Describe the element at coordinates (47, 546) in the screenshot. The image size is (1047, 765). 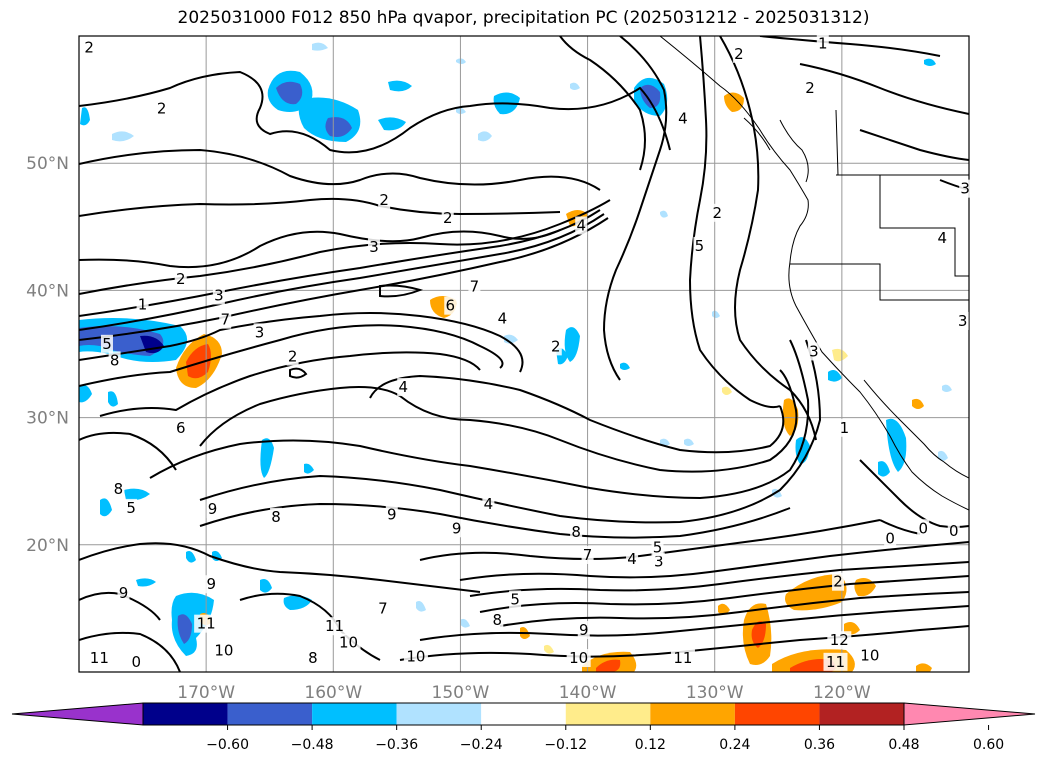
I see `latitude-label: 20°N` at that location.